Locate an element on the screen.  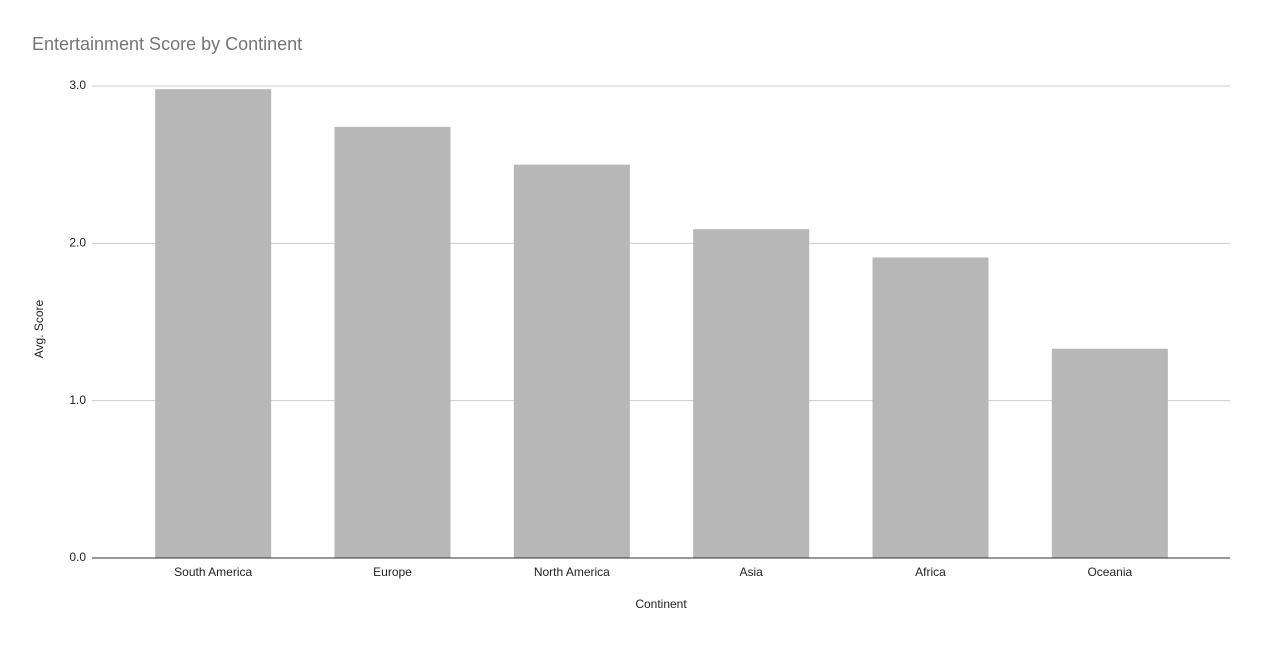
y-tick-label: 1.0 is located at coordinates (77, 400).